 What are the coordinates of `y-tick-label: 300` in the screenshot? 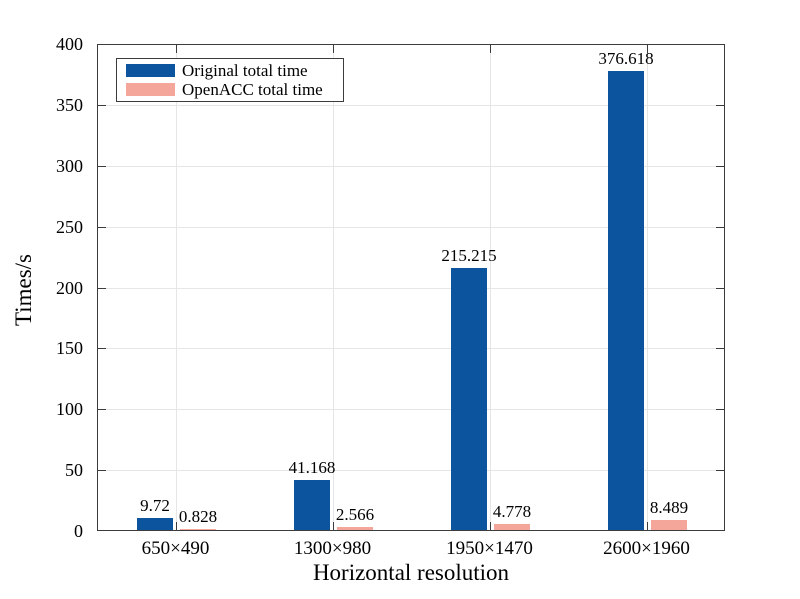 It's located at (69, 165).